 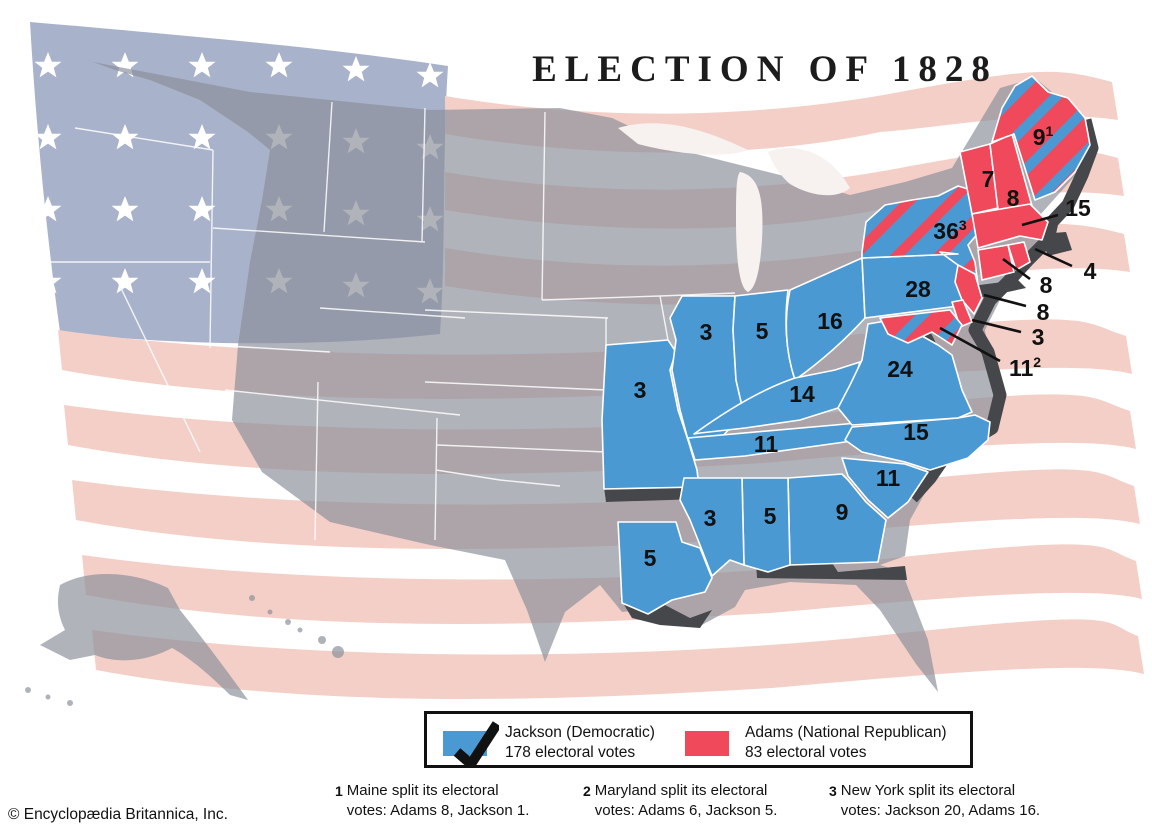 I want to click on state-maryland, so click(x=921, y=327).